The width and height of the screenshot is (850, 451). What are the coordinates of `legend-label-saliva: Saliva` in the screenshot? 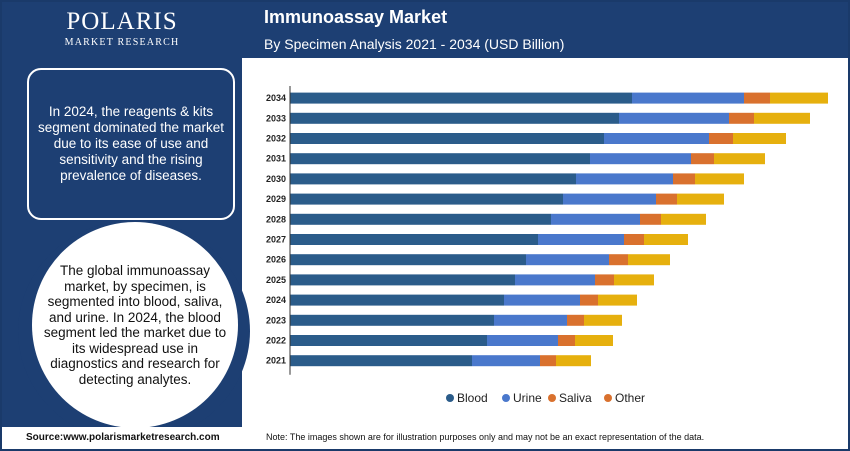 It's located at (575, 398).